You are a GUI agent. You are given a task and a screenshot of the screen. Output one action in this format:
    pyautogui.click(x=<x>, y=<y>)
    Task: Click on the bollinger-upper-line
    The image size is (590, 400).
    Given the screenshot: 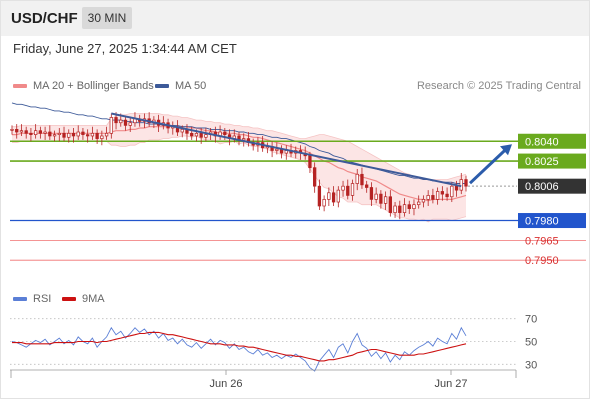 What is the action you would take?
    pyautogui.click(x=239, y=147)
    